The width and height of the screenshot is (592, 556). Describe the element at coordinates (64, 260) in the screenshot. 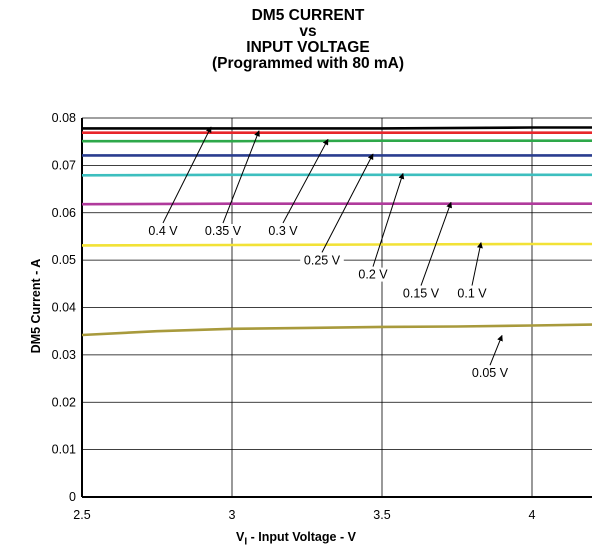

I see `y-tick-label: 0.05` at that location.